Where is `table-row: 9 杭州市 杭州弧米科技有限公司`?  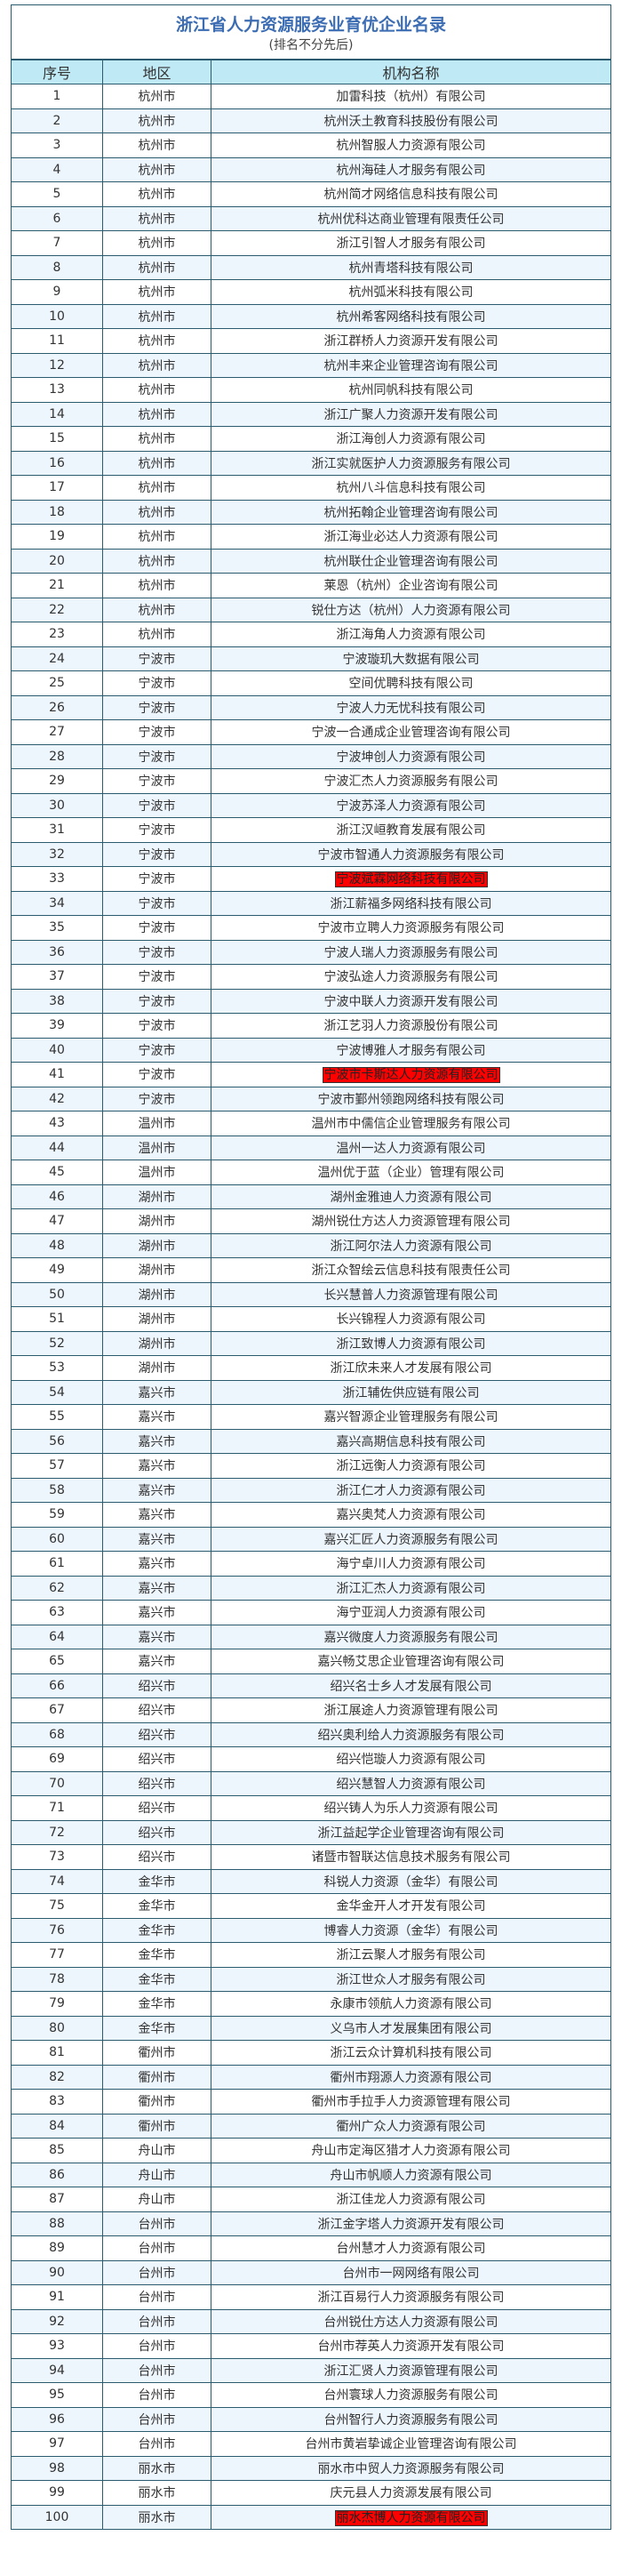
table-row: 9 杭州市 杭州弧米科技有限公司 is located at coordinates (311, 292).